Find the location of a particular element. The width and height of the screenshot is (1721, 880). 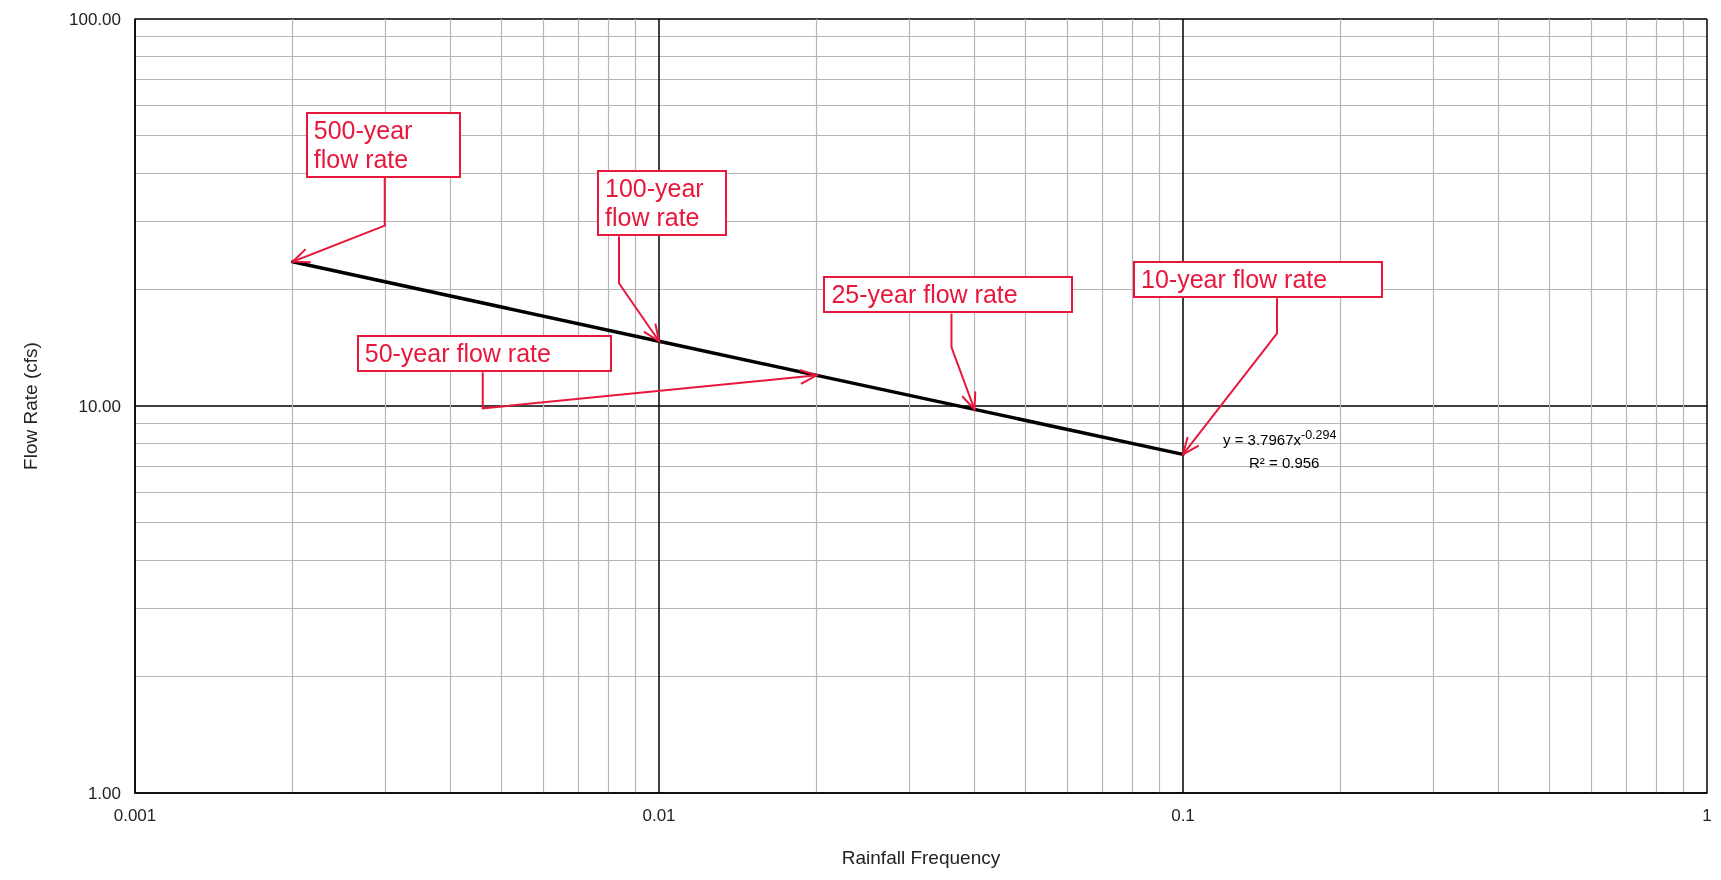

x-tick-label: 0.001 is located at coordinates (135, 815).